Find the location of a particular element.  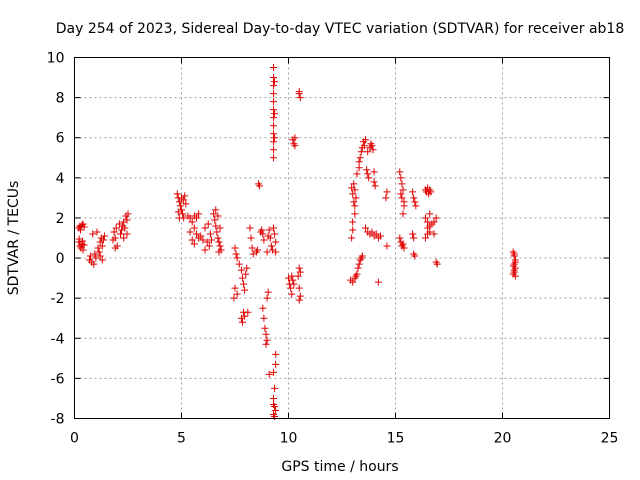

x-tick-label: 10 is located at coordinates (289, 439).